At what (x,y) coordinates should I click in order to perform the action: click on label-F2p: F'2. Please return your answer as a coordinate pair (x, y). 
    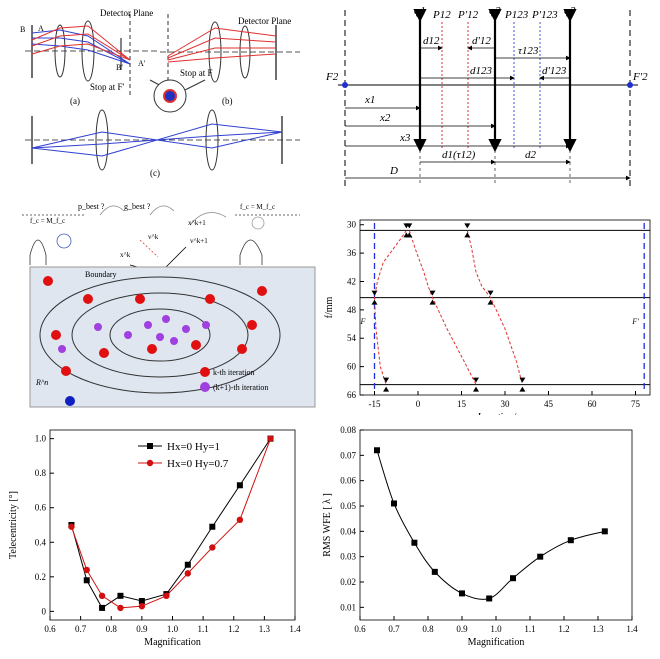
    Looking at the image, I should click on (640, 77).